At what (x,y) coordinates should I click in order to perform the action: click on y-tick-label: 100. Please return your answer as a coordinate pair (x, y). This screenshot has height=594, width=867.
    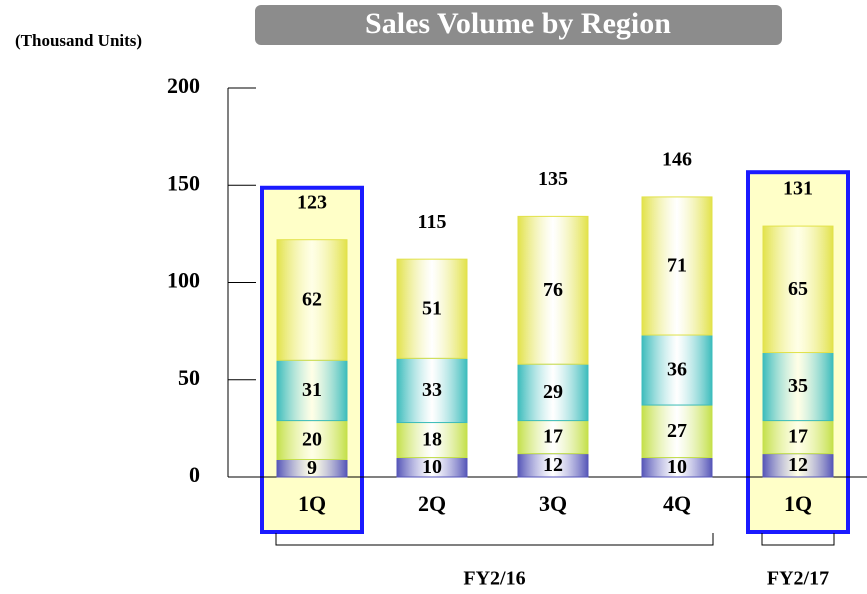
    Looking at the image, I should click on (183, 280).